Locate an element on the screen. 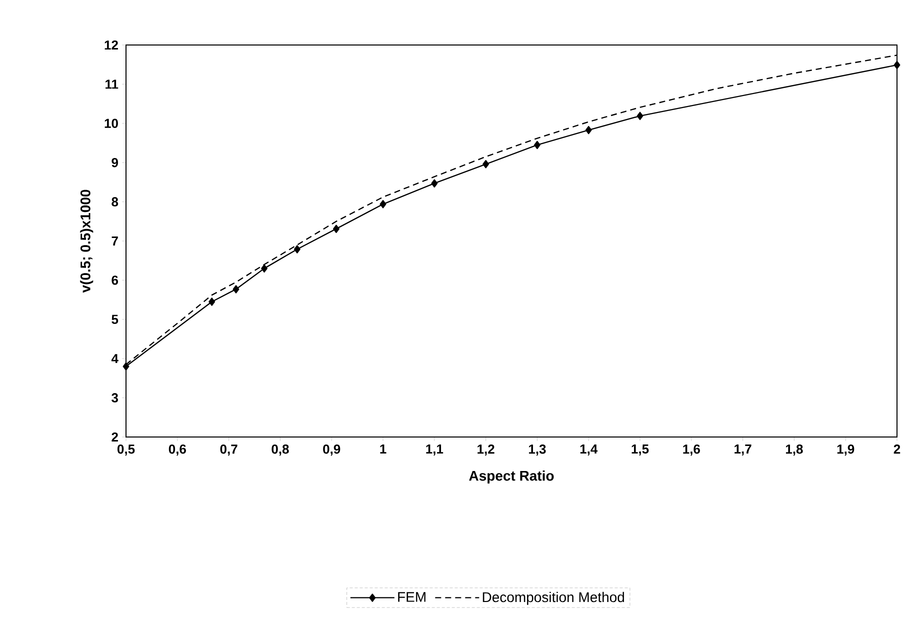  y-axis-title: v(0.5; 0.5)x1000 is located at coordinates (87, 241).